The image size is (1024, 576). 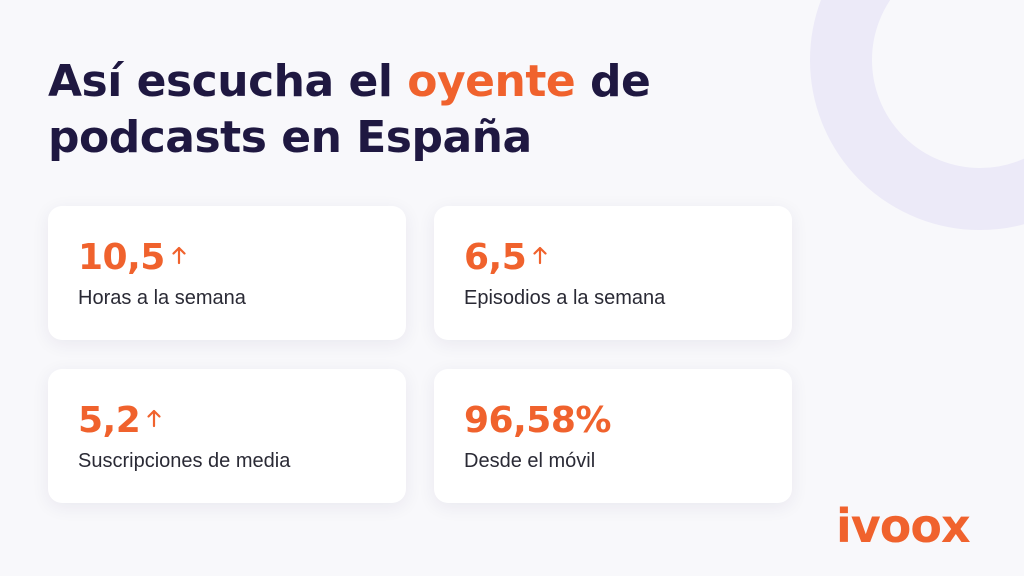 I want to click on stat-card-mobile: 96,58% Desde el móvil, so click(x=613, y=436).